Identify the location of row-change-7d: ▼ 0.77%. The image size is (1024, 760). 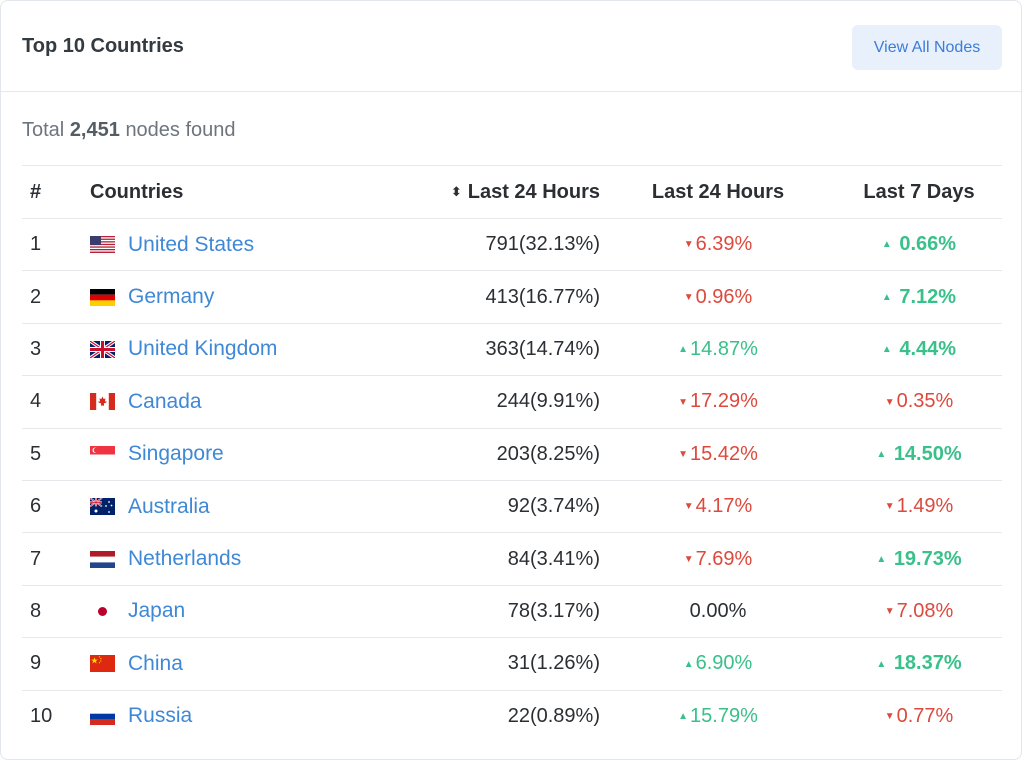
(919, 716).